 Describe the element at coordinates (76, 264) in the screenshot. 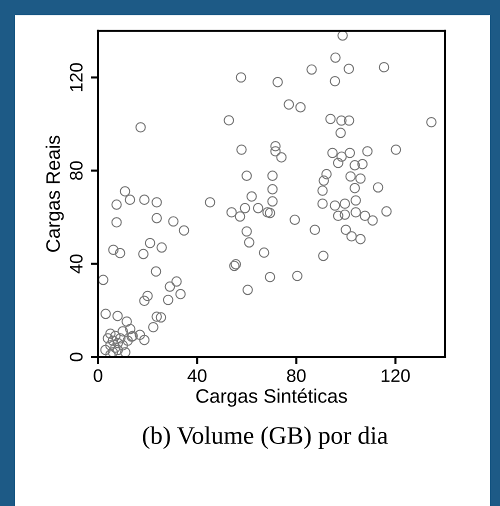

I see `y-tick-label: 40` at that location.